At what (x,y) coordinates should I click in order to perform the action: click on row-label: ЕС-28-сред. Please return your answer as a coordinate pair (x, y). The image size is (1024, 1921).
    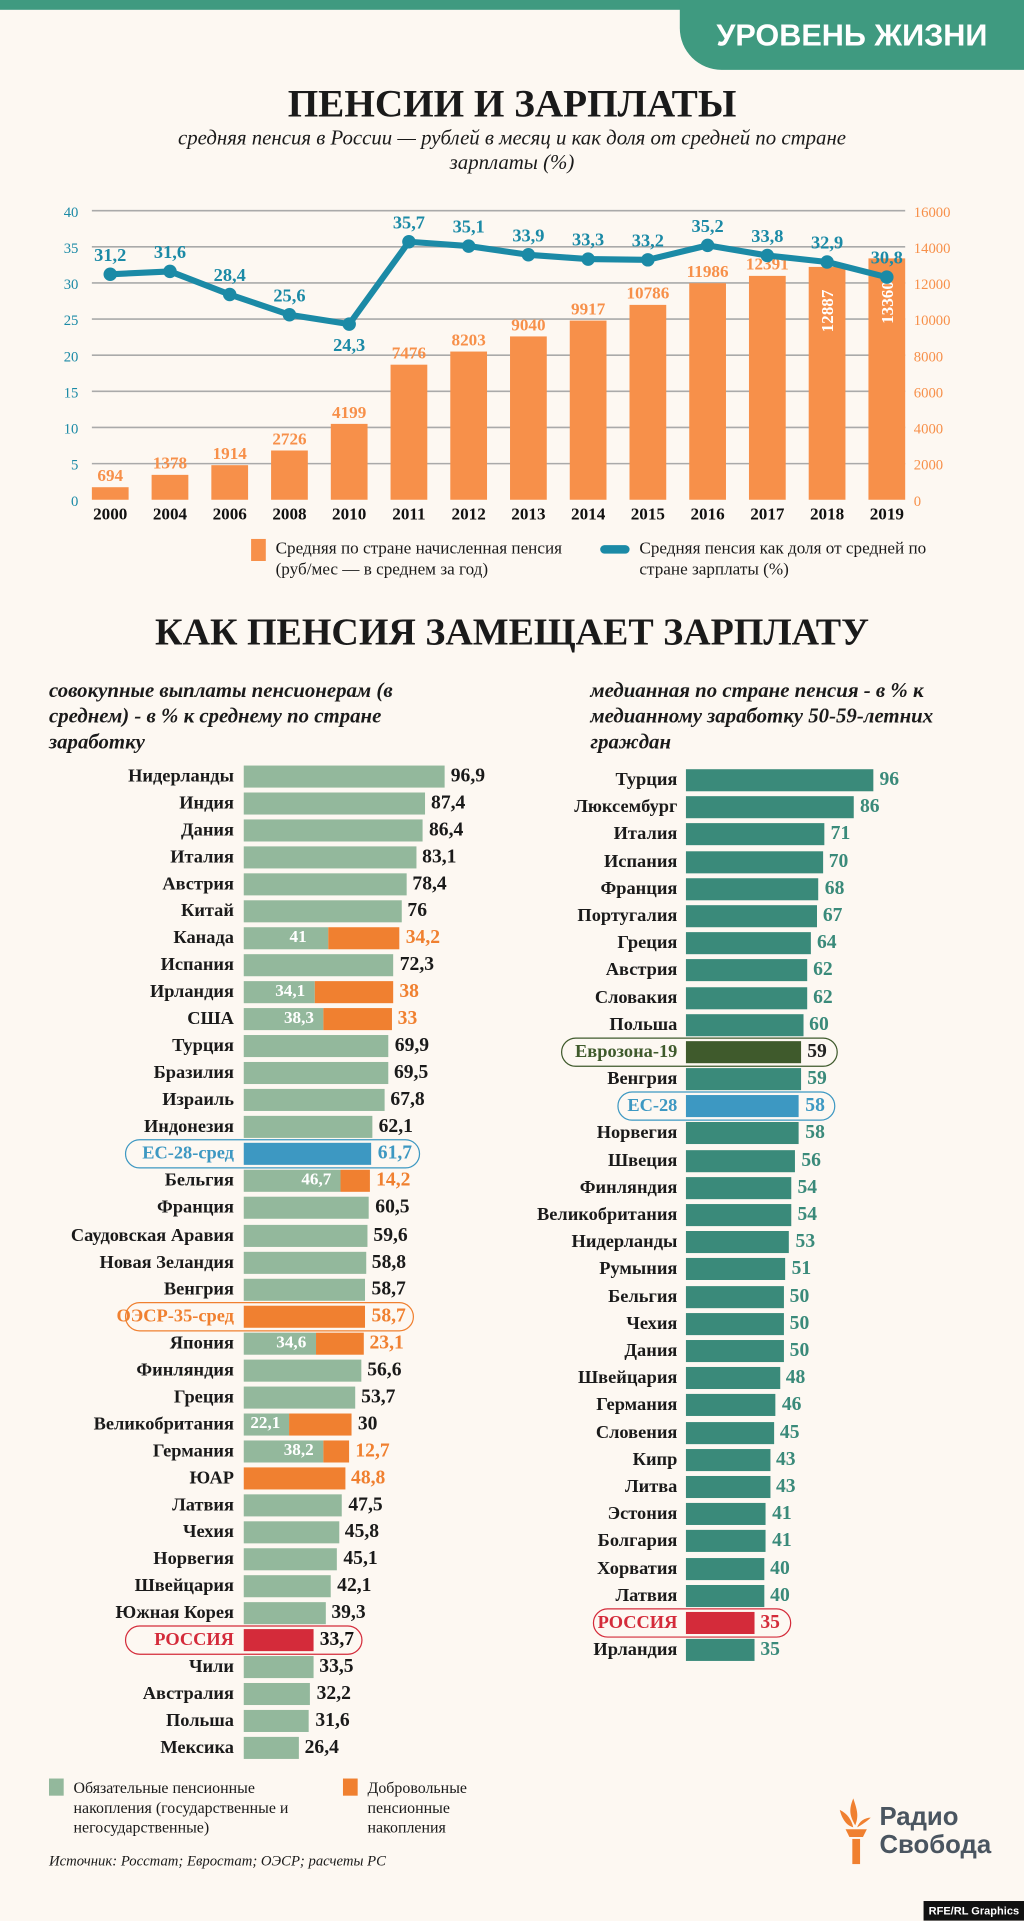
    Looking at the image, I should click on (188, 1154).